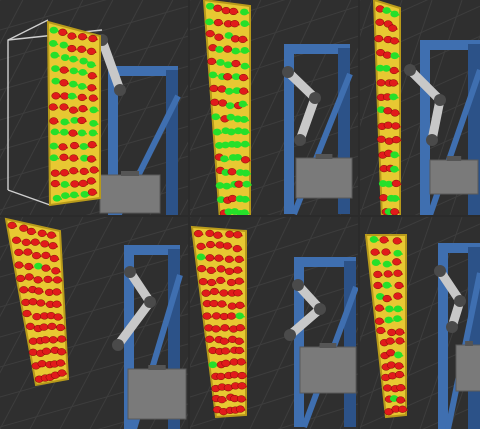 The width and height of the screenshot is (480, 429). What do you see at coordinates (144, 140) in the screenshot?
I see `blue-frame` at bounding box center [144, 140].